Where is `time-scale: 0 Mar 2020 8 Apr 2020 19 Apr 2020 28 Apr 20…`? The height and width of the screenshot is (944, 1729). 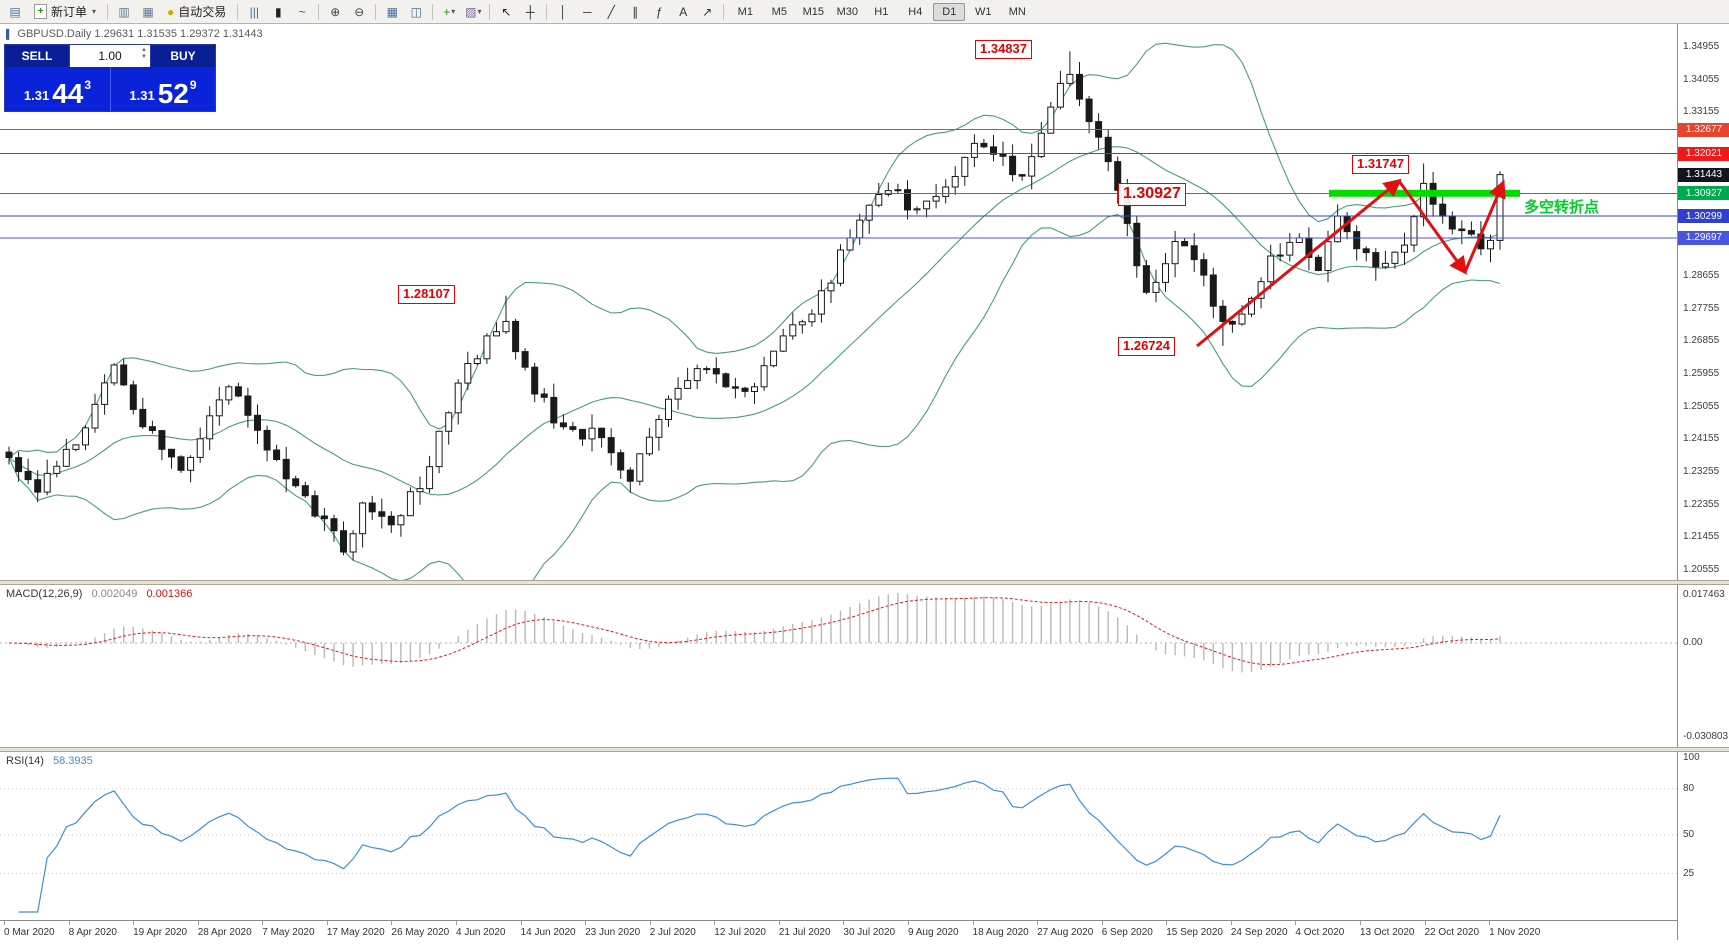 time-scale: 0 Mar 2020 8 Apr 2020 19 Apr 2020 28 Apr 20… is located at coordinates (864, 932).